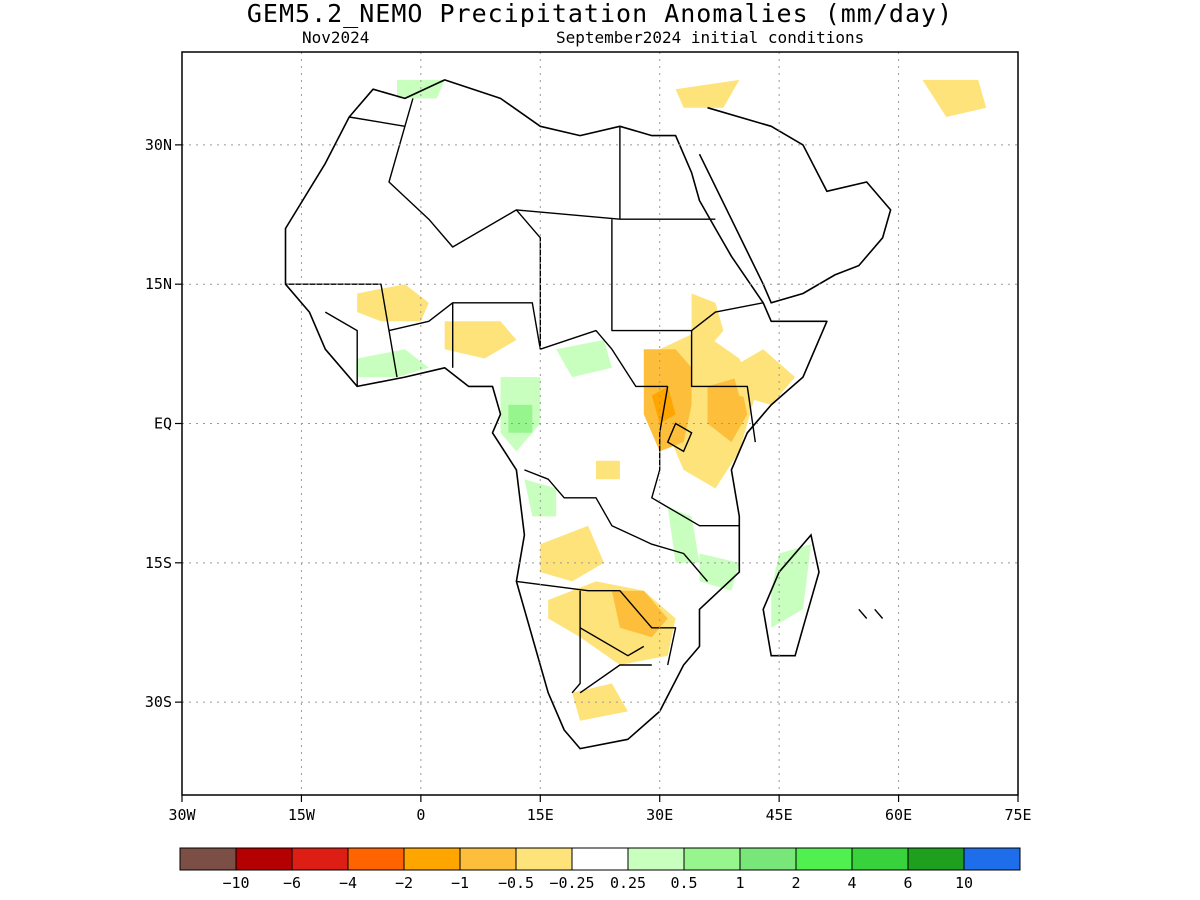 Image resolution: width=1200 pixels, height=900 pixels. Describe the element at coordinates (571, 883) in the screenshot. I see `colorbar-label: −0.25` at that location.